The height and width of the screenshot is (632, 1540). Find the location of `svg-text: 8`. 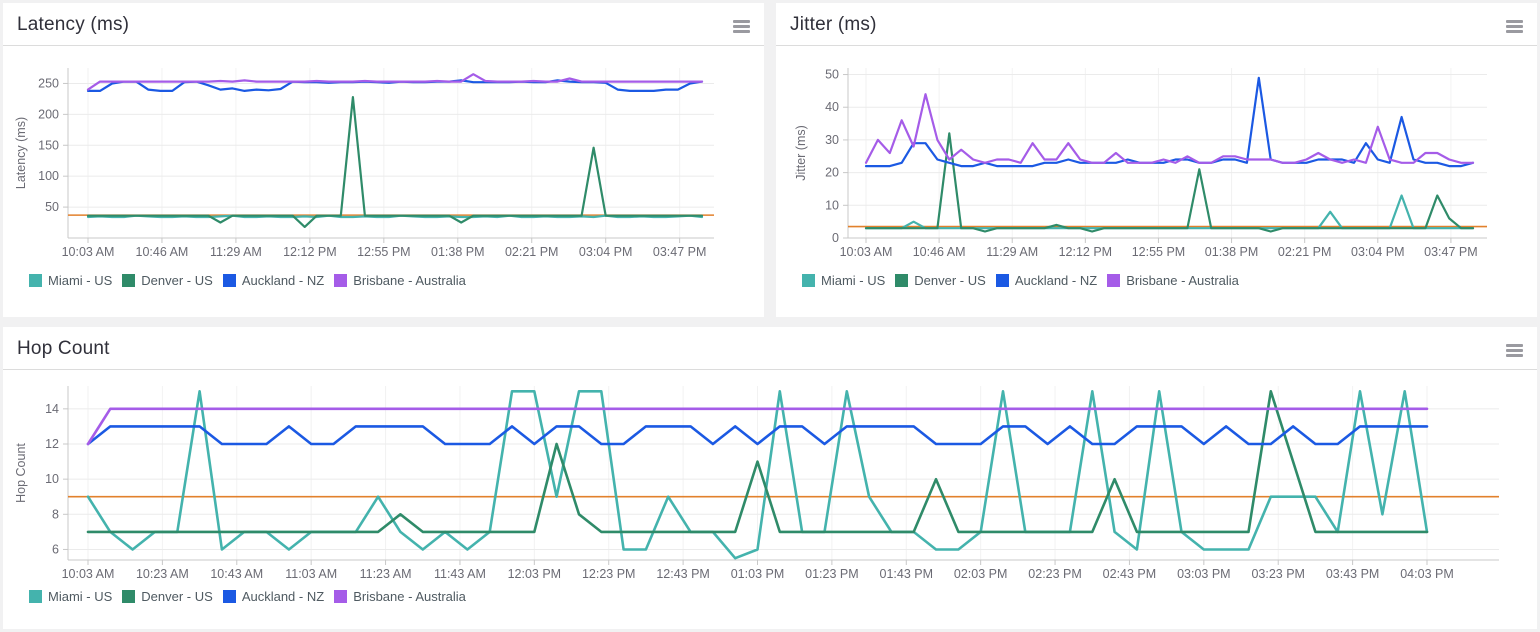

svg-text: 8 is located at coordinates (55, 514).